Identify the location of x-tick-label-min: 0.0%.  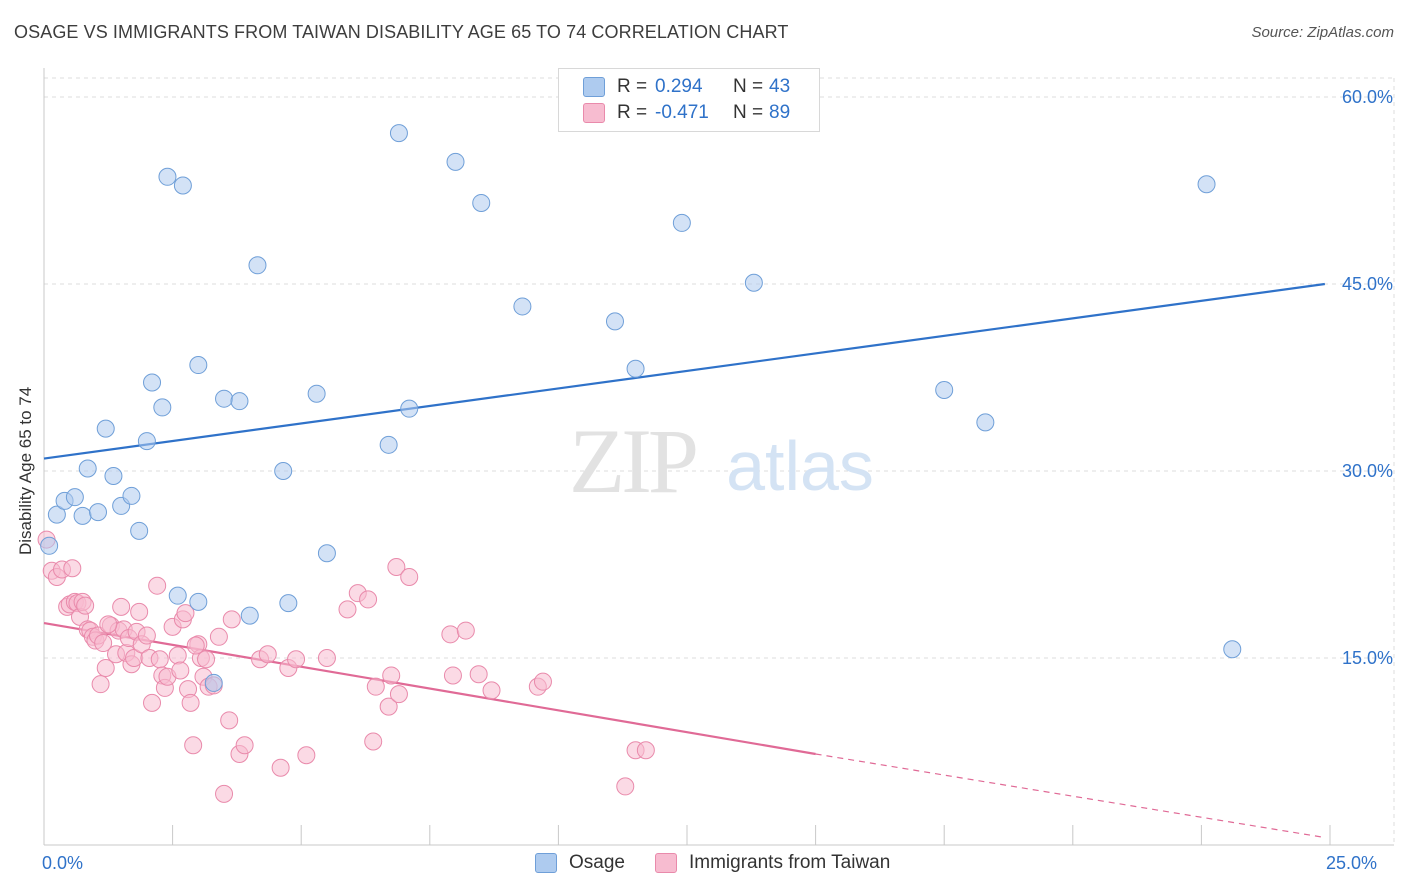
(63, 863).